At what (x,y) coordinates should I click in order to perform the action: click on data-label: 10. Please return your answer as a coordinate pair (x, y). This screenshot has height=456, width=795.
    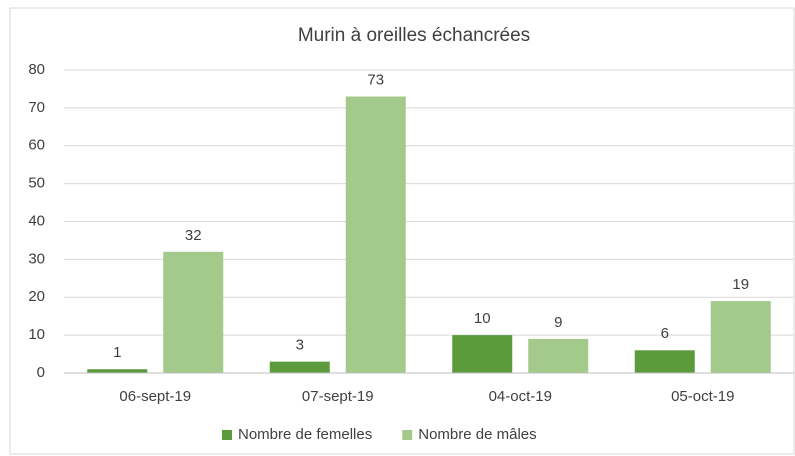
    Looking at the image, I should click on (482, 318).